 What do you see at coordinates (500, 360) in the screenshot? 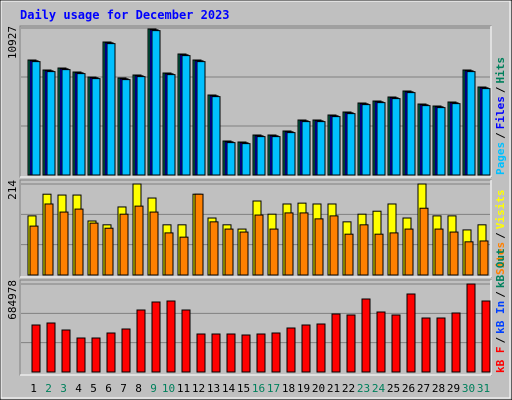
I see `legend-entry: kB F` at bounding box center [500, 360].